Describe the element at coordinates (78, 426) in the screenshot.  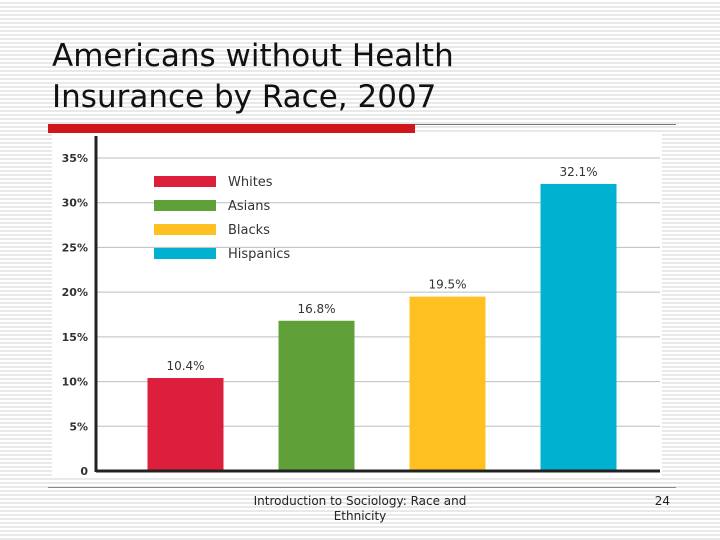
I see `y-tick-label: 5%` at that location.